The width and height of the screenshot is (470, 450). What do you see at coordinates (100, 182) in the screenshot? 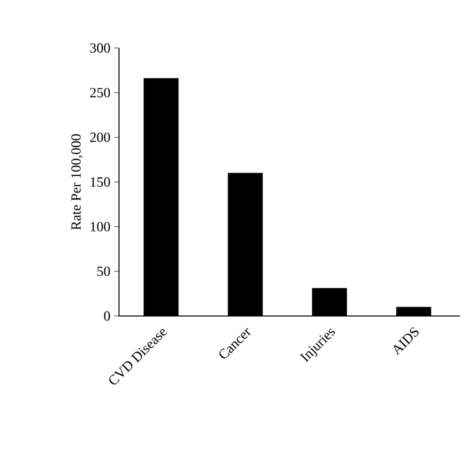
I see `y-tick-label: 150` at bounding box center [100, 182].